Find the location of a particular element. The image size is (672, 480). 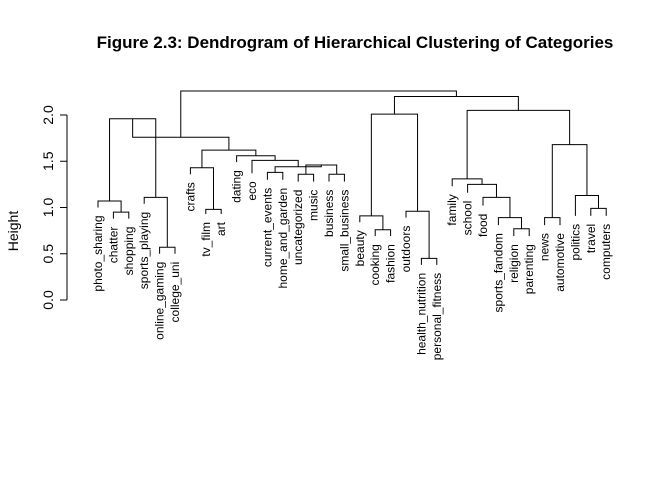

leaf-label: tv_film is located at coordinates (206, 239).